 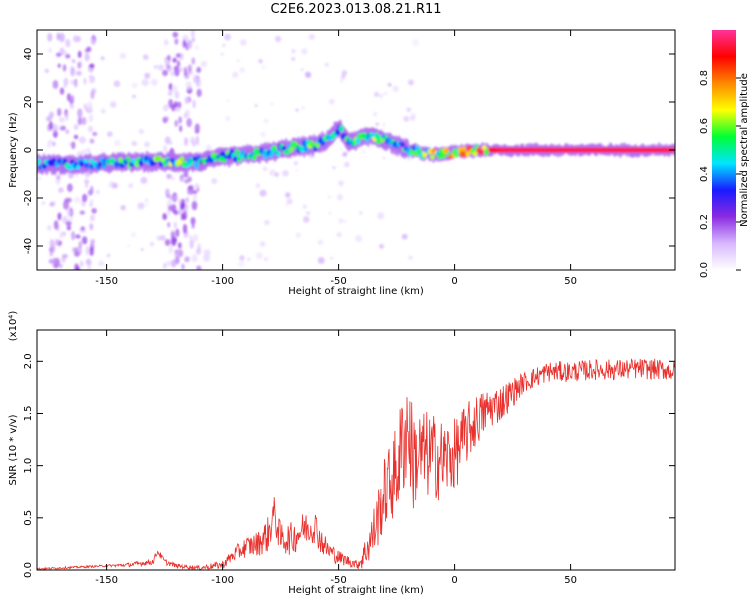 What do you see at coordinates (106, 580) in the screenshot?
I see `snr-x-tick-label: -150` at bounding box center [106, 580].